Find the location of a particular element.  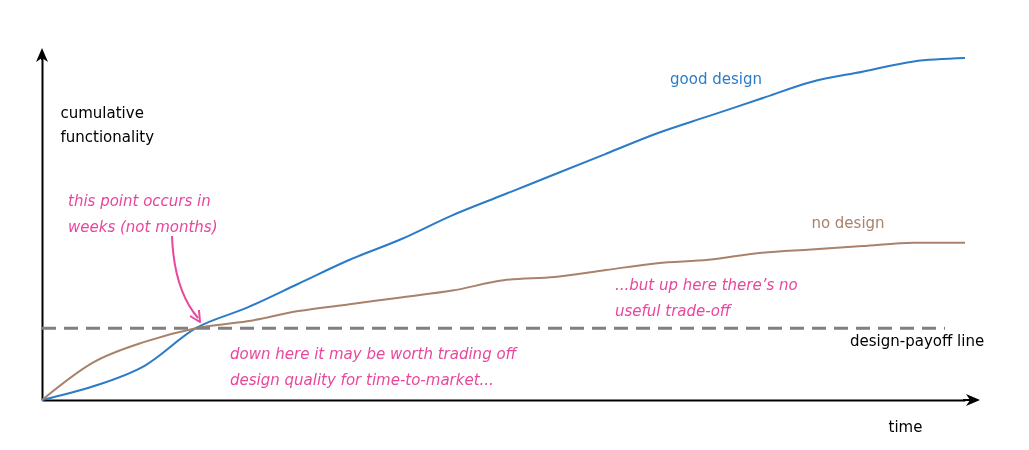

annotation: this point occurs in weeks (not months) is located at coordinates (143, 214).